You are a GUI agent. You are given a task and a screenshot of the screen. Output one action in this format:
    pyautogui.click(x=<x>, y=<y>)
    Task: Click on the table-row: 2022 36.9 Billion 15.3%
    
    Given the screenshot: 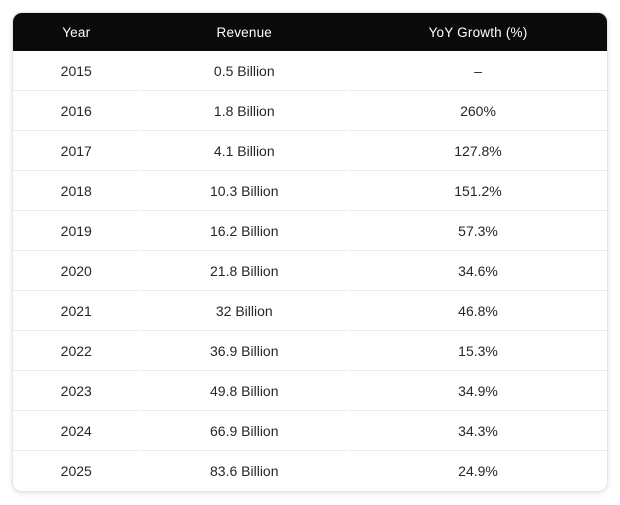 What is the action you would take?
    pyautogui.click(x=310, y=351)
    